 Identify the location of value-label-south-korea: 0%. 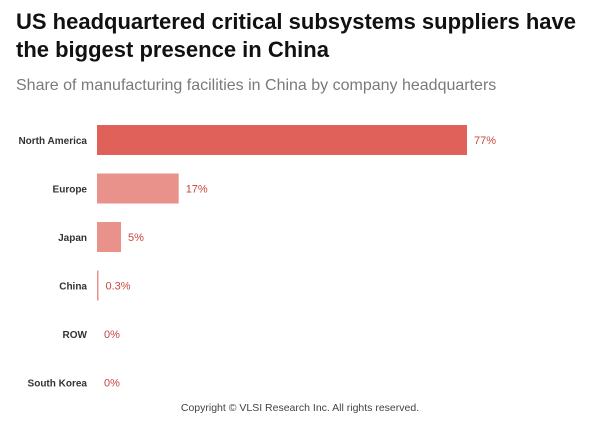
(112, 384).